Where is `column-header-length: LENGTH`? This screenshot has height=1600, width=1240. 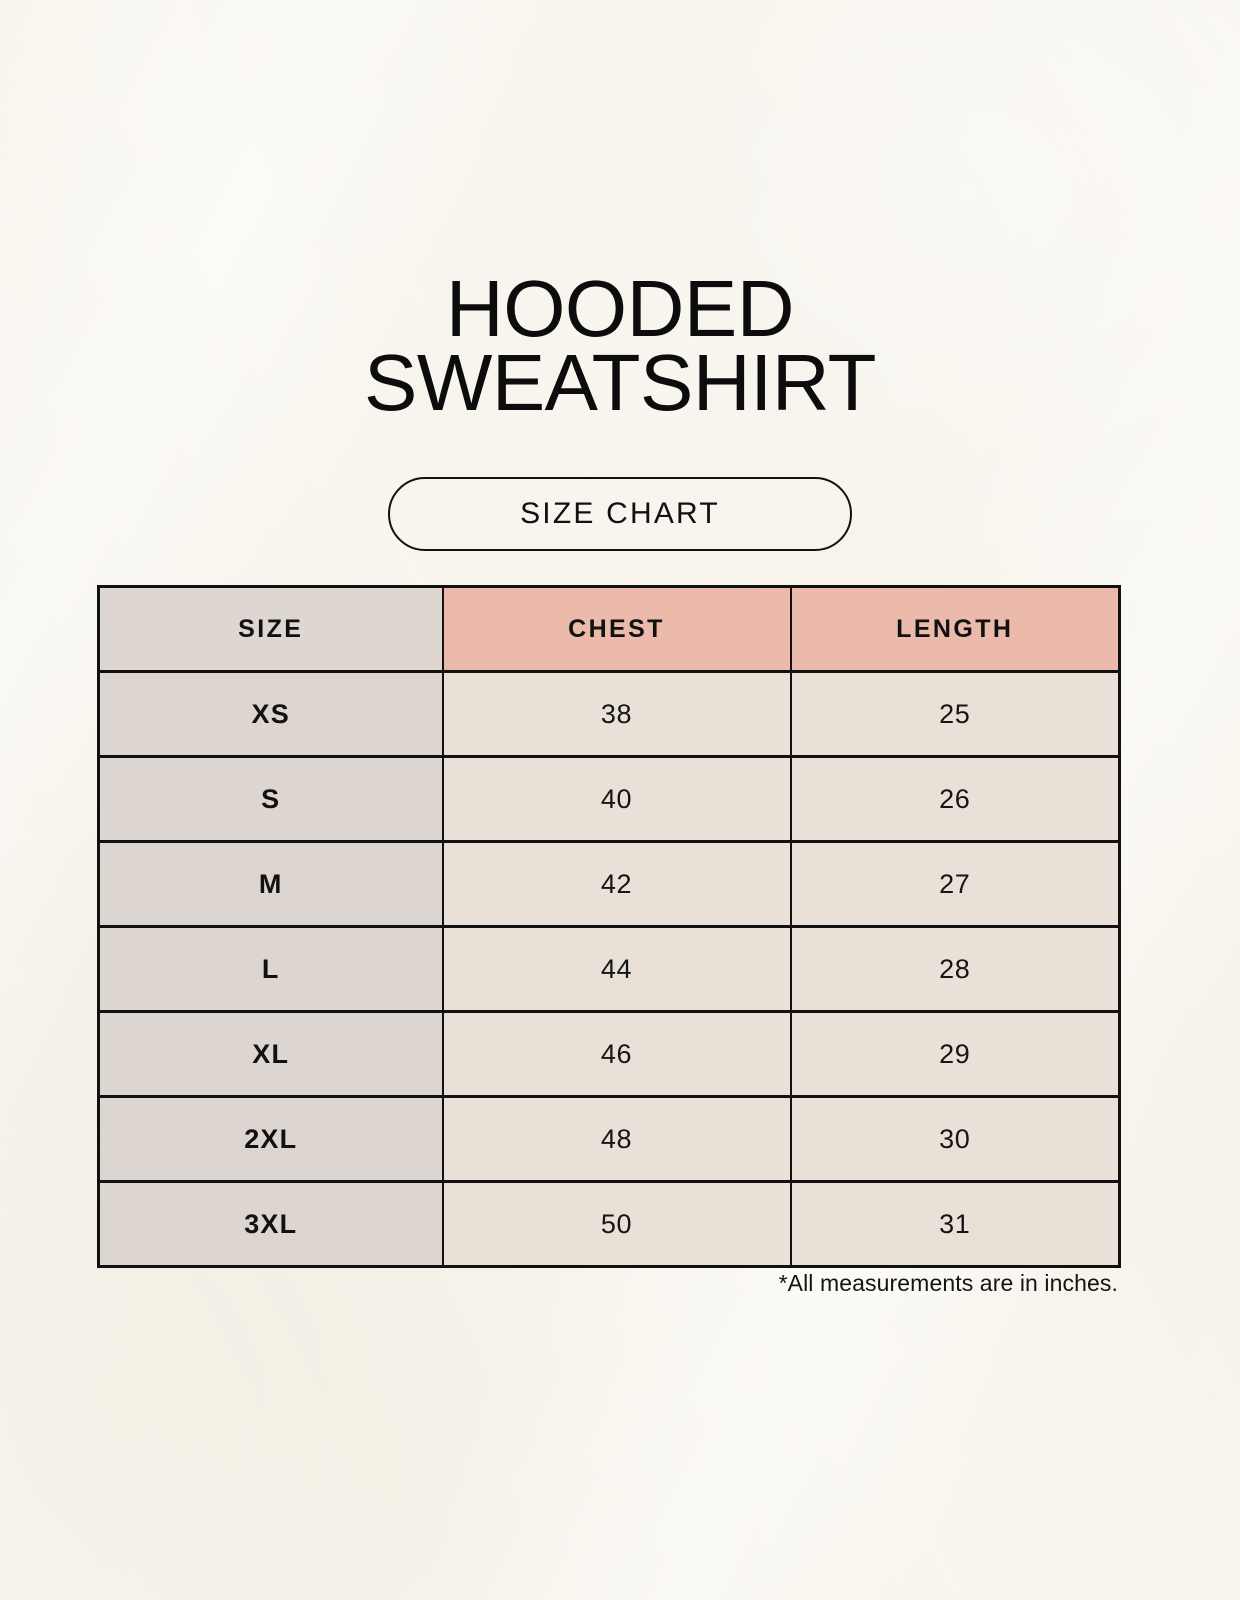 column-header-length: LENGTH is located at coordinates (955, 629).